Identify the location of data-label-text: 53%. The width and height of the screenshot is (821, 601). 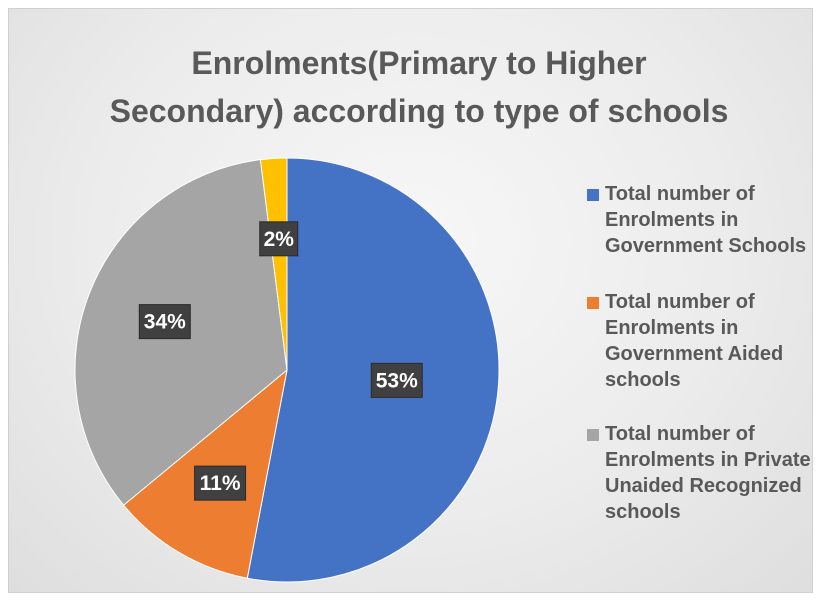
(397, 380).